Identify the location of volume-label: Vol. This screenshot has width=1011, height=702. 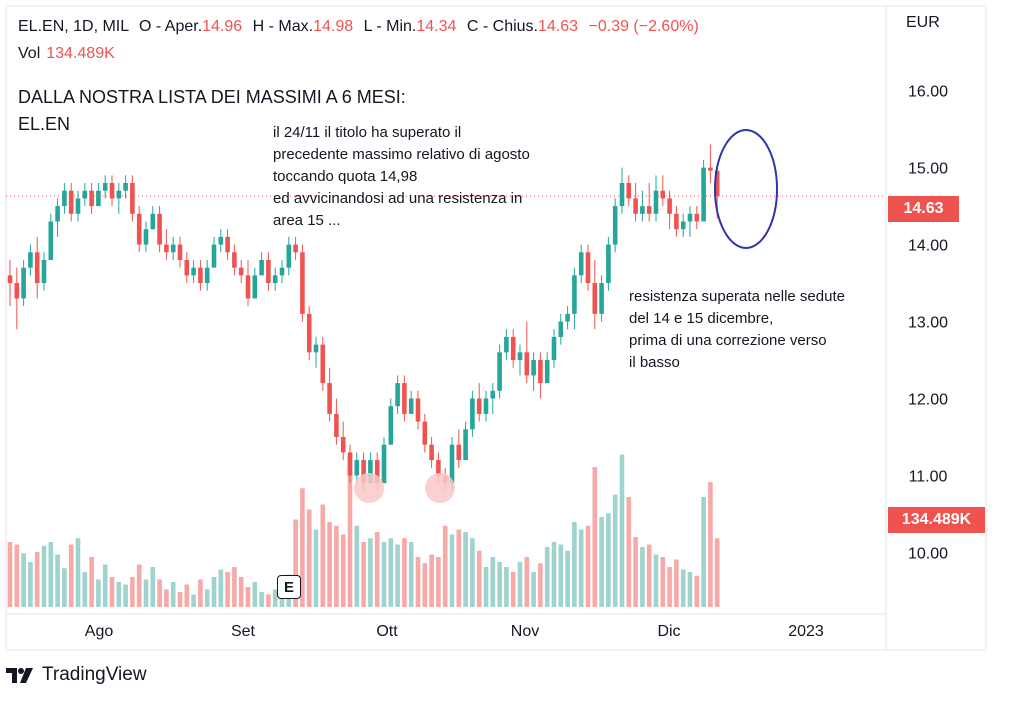
(29, 53).